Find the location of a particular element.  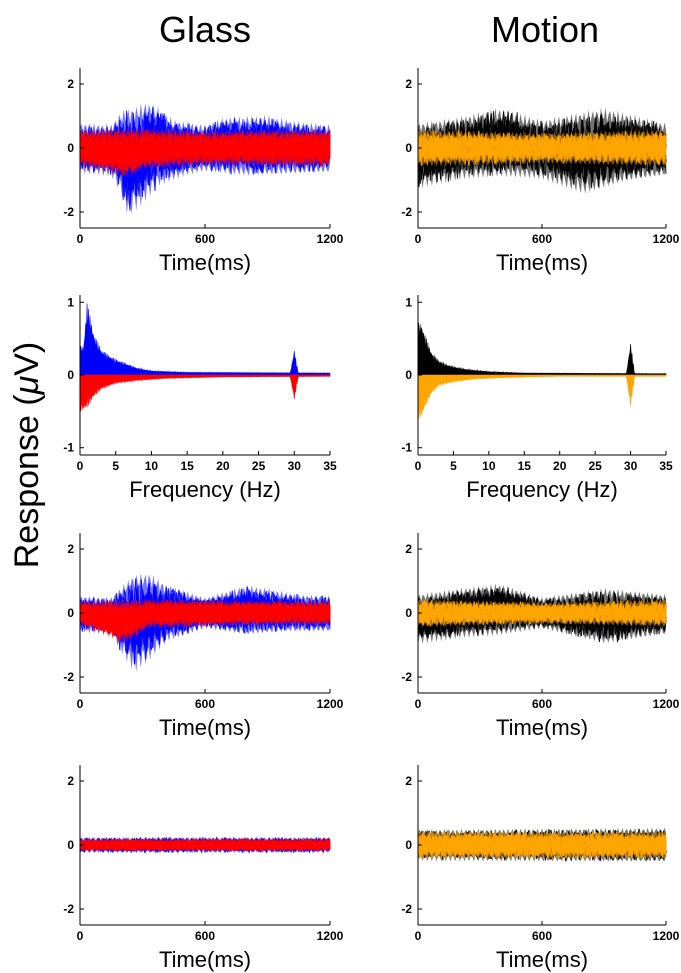

x-axis-label-glass-time-30hz: Time(ms) is located at coordinates (205, 959).